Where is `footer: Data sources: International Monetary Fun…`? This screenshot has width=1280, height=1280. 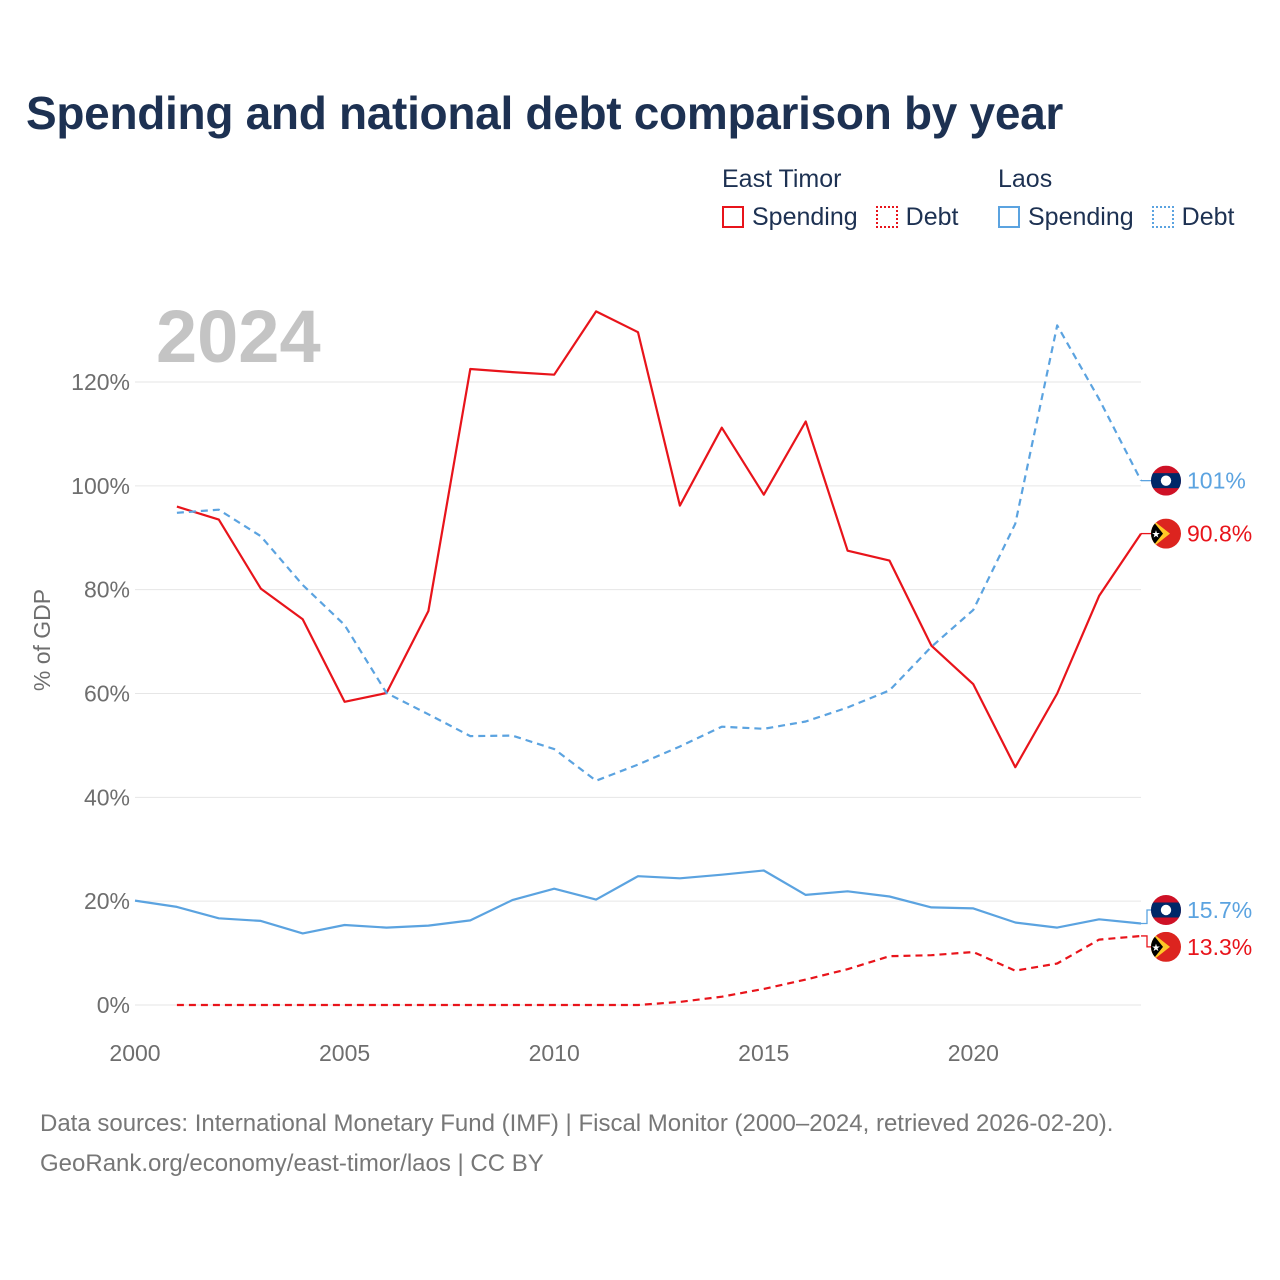
footer: Data sources: International Monetary Fun… is located at coordinates (576, 1144).